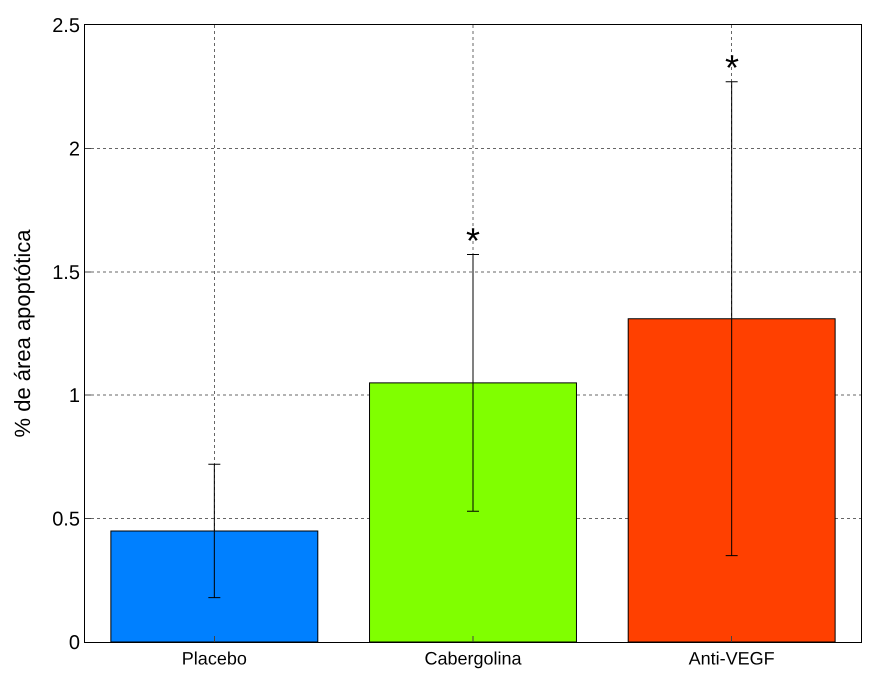 The image size is (879, 682). I want to click on y-tick-label: 2, so click(74, 149).